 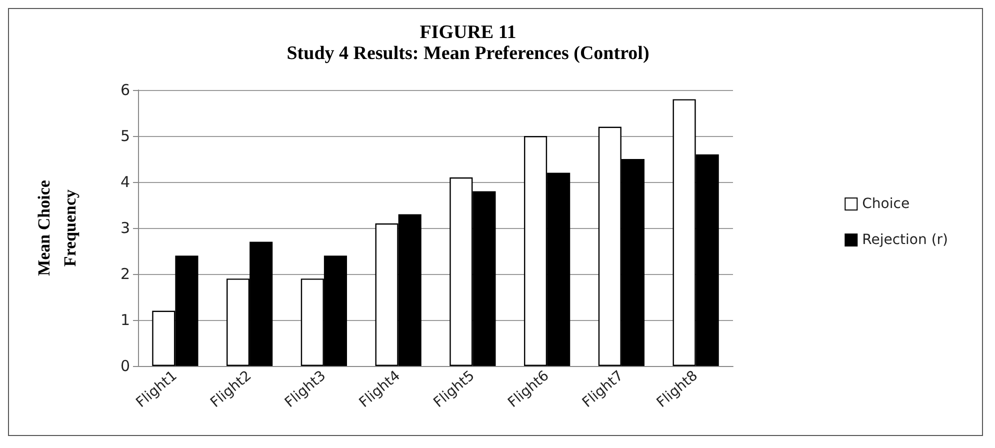 What do you see at coordinates (125, 274) in the screenshot?
I see `y-tick-label: 2` at bounding box center [125, 274].